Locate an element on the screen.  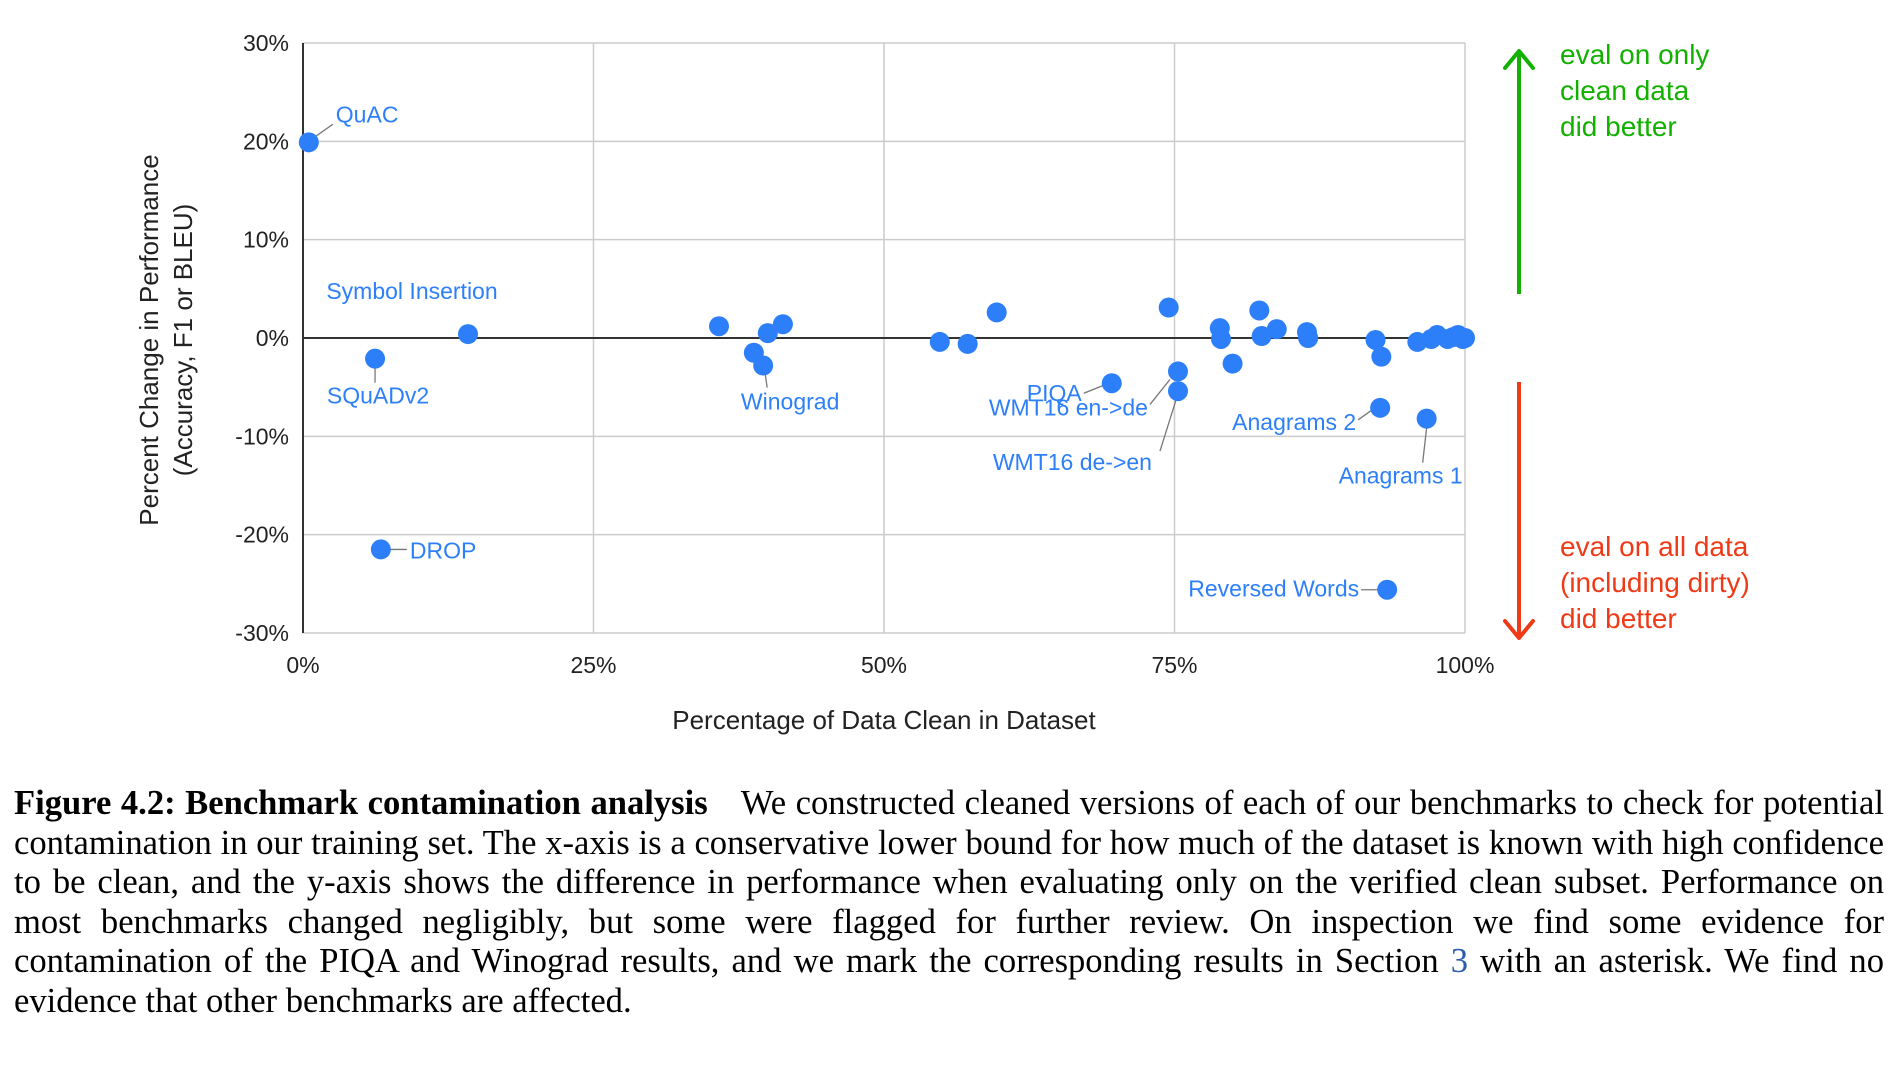
x-tick-label: 25% is located at coordinates (593, 665).